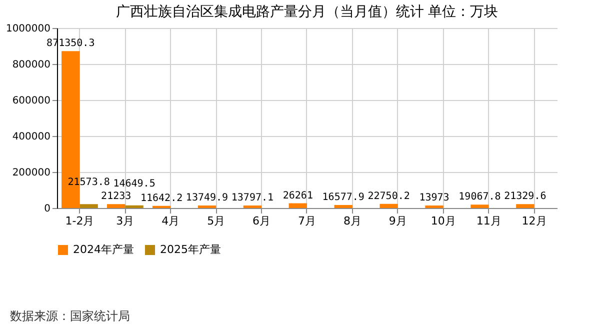  I want to click on y-tick-label: 800000, so click(31, 65).